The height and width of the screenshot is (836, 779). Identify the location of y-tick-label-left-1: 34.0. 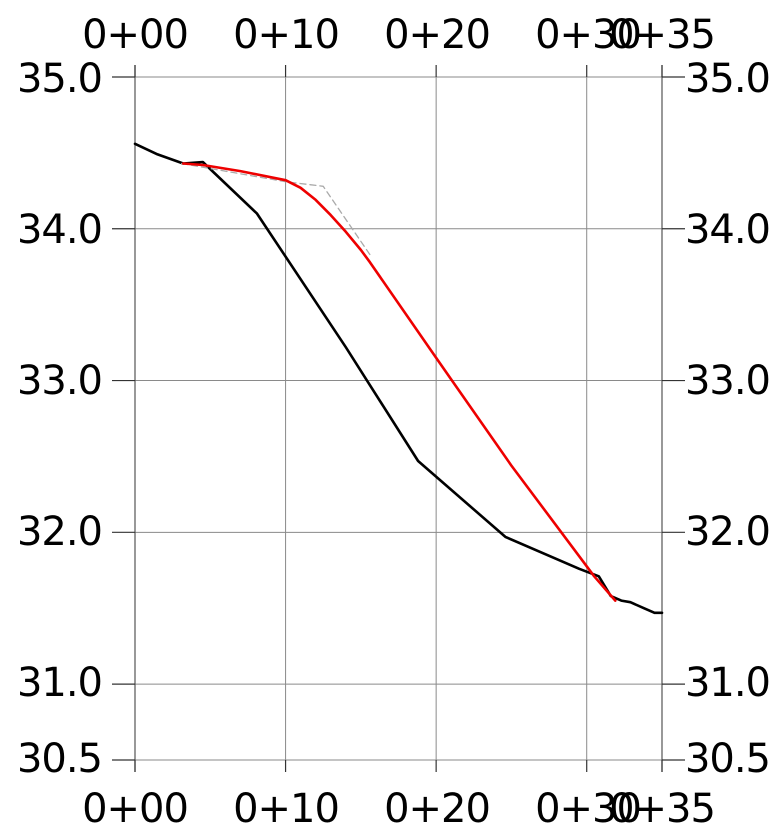
(59, 230).